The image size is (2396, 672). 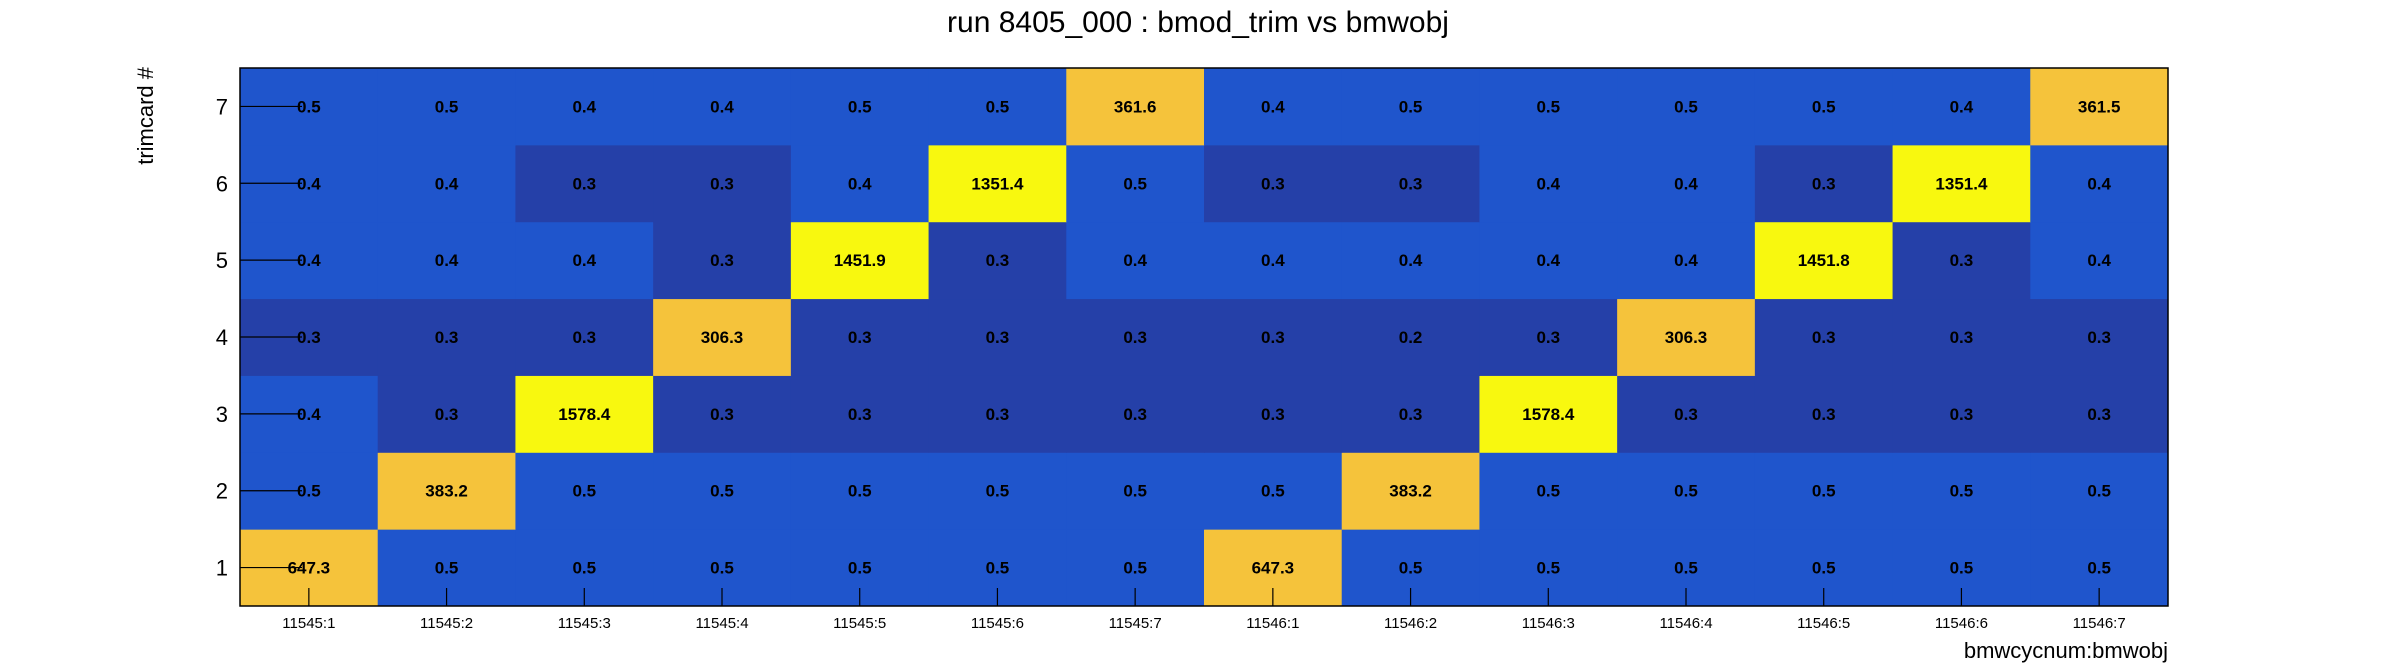 What do you see at coordinates (584, 623) in the screenshot?
I see `x-tick-label: 11545:3` at bounding box center [584, 623].